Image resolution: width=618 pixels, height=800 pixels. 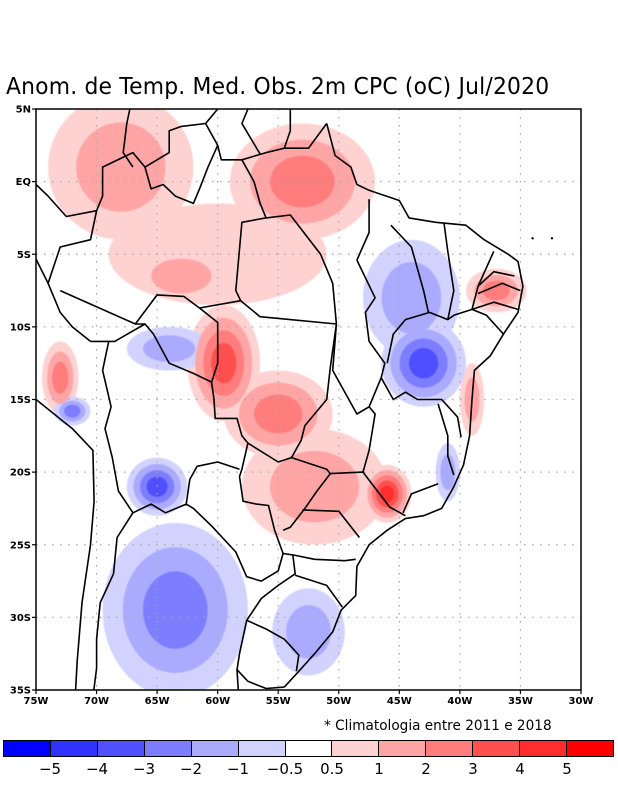 I want to click on lon-tick-label: 60W, so click(x=217, y=701).